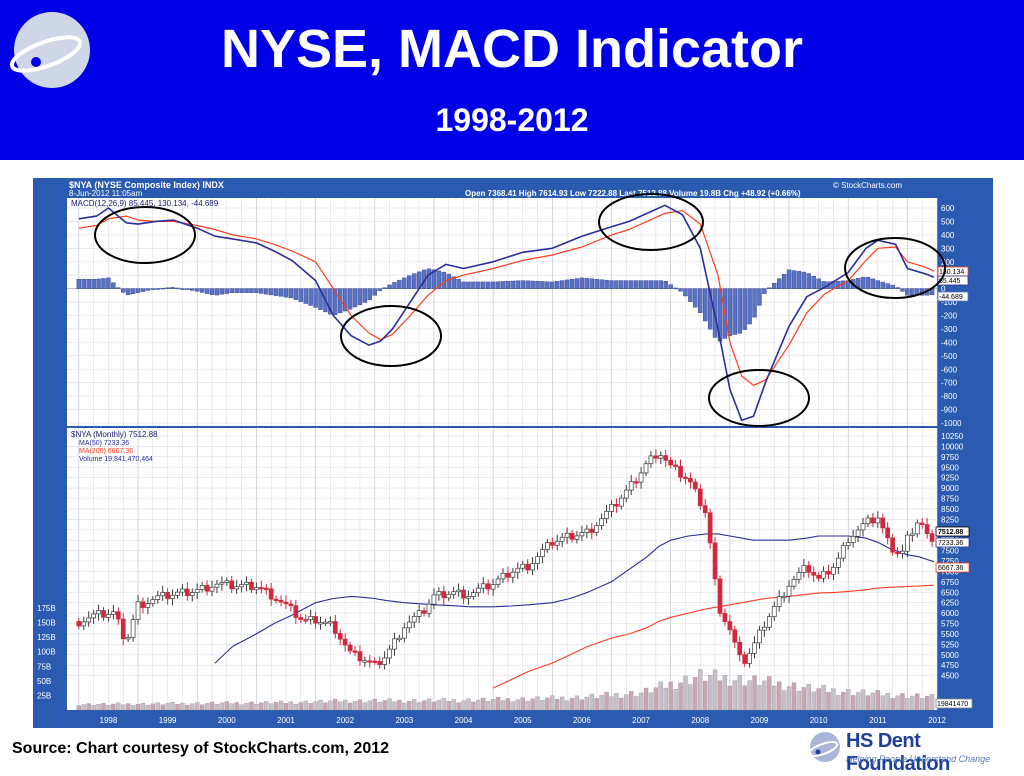  I want to click on volume-legend: Volume 19,841,470,464, so click(116, 459).